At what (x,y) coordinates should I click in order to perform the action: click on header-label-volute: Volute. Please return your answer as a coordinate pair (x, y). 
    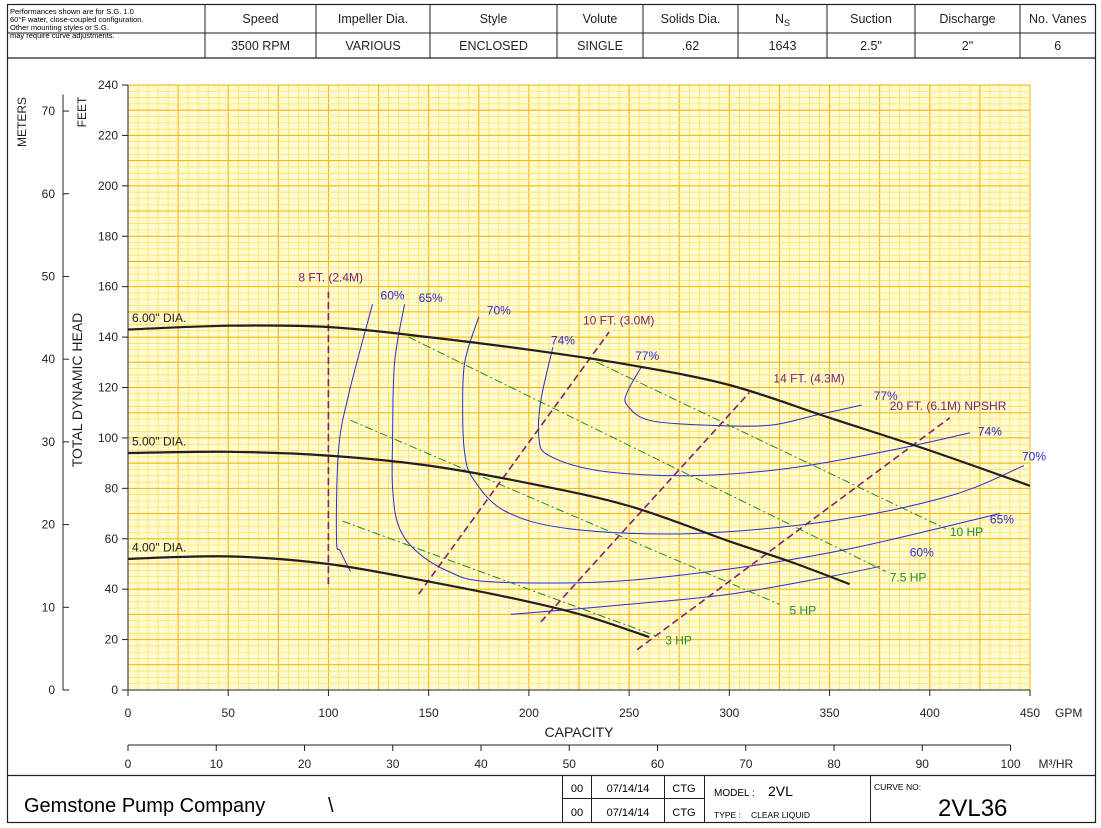
    Looking at the image, I should click on (600, 19).